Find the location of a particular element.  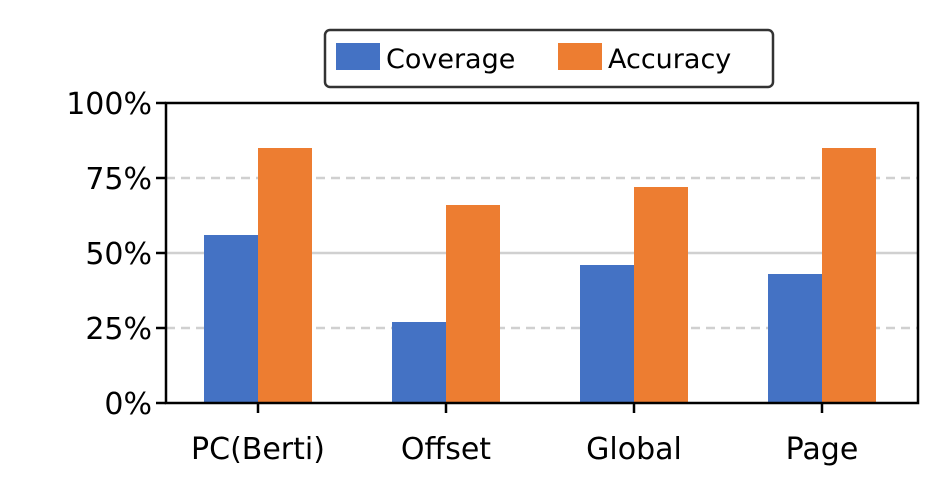

legend-swatch-coverage is located at coordinates (358, 56).